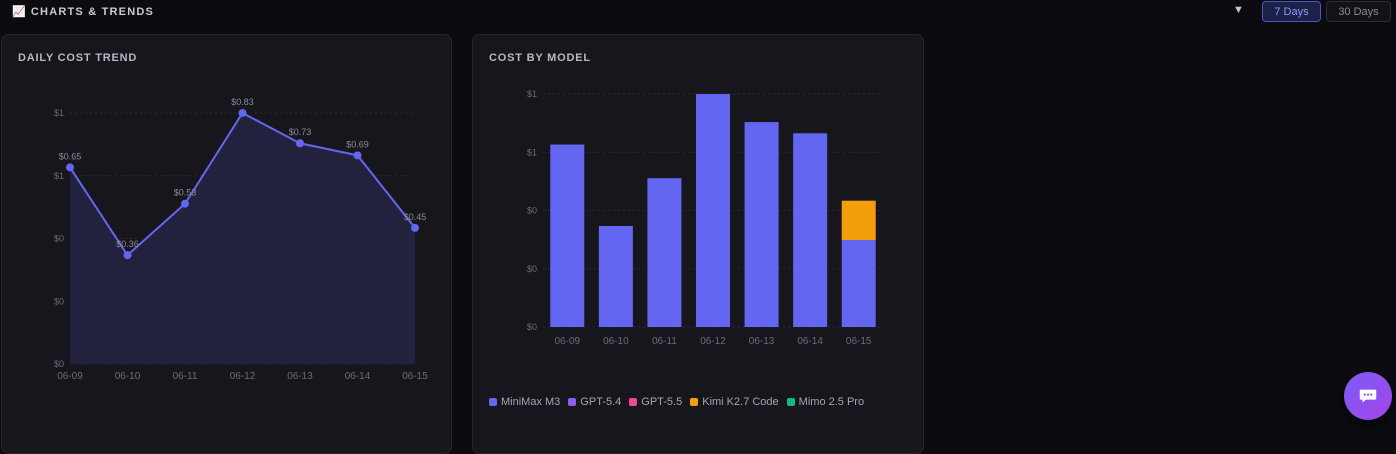  I want to click on legend-item: MiniMax M3, so click(524, 402).